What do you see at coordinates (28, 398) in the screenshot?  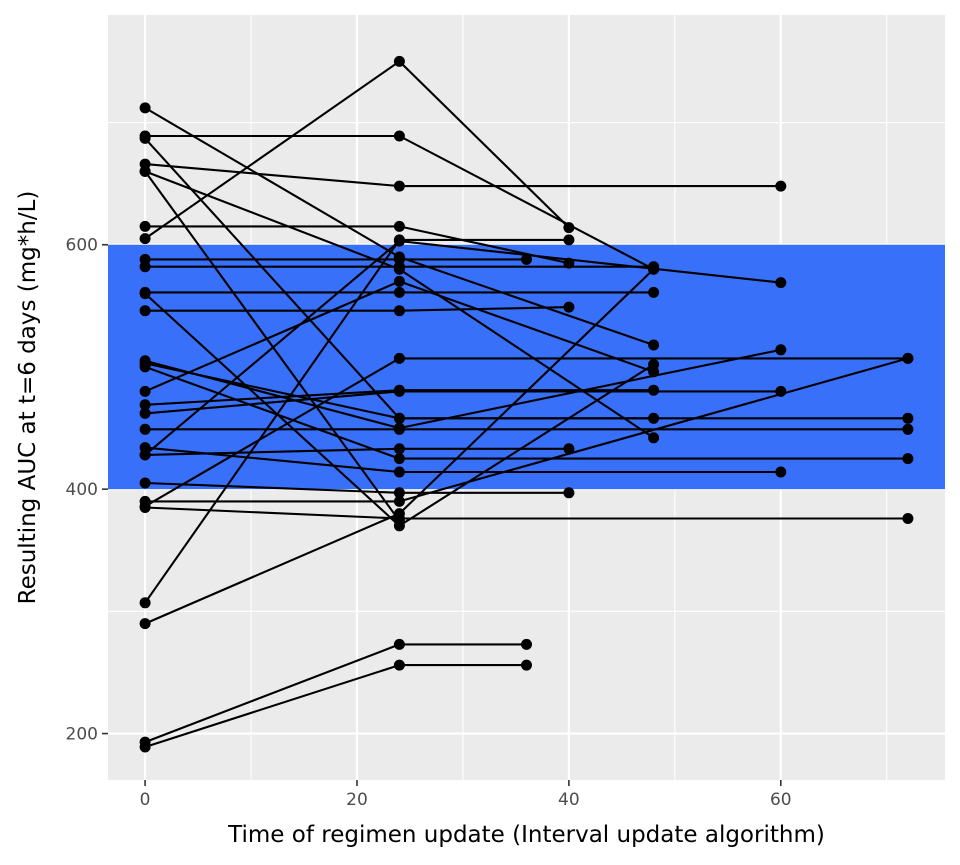 I see `y-axis-title: Resulting AUC at t=6 days (mg*h/L)` at bounding box center [28, 398].